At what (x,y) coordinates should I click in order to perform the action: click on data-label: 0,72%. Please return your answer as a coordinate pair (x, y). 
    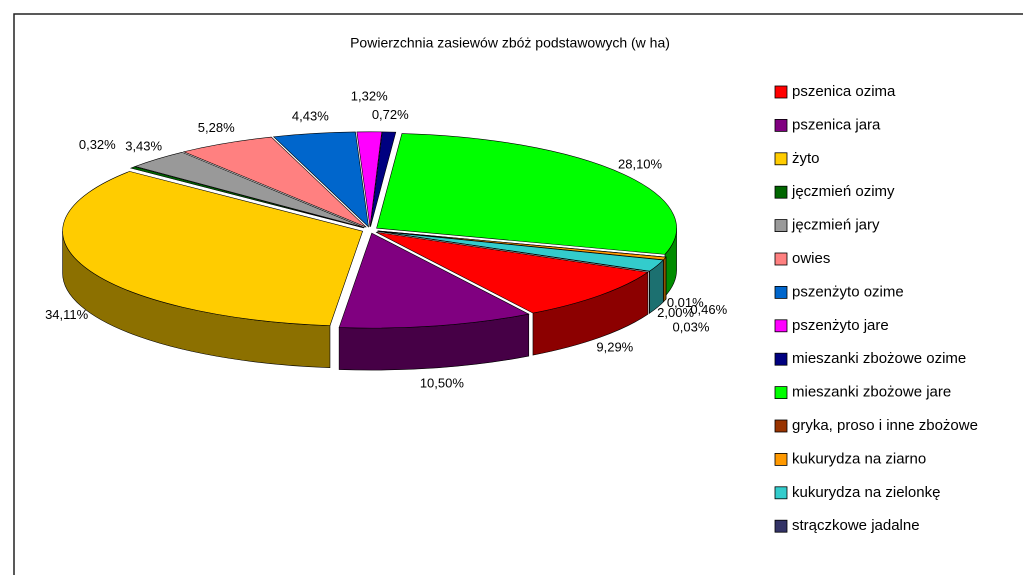
    Looking at the image, I should click on (390, 114).